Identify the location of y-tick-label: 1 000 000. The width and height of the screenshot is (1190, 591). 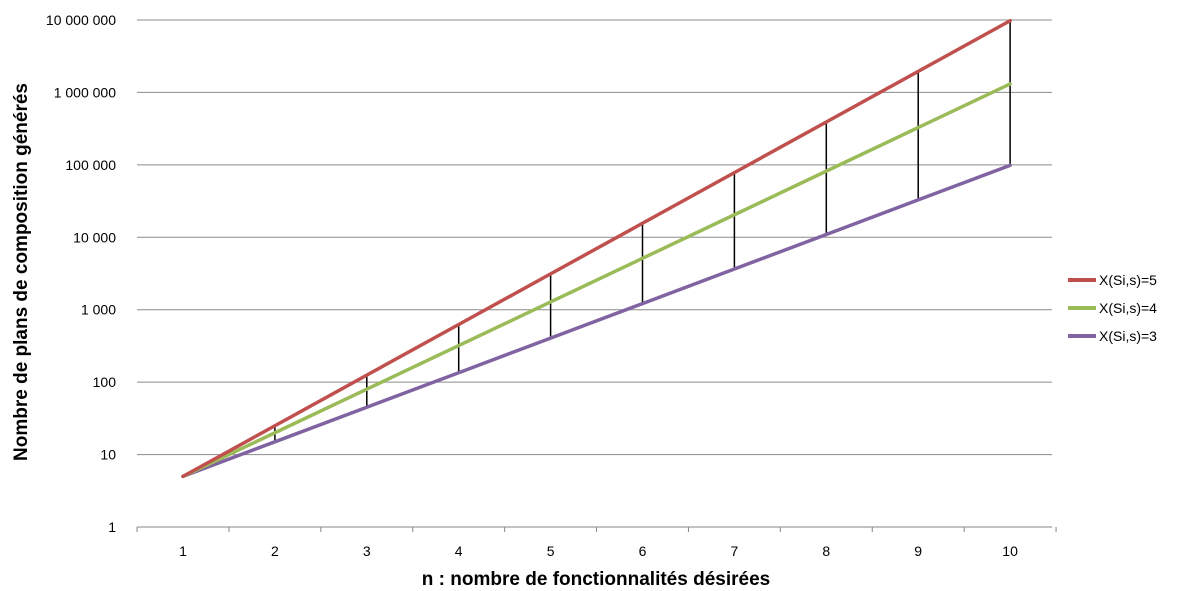
(85, 92).